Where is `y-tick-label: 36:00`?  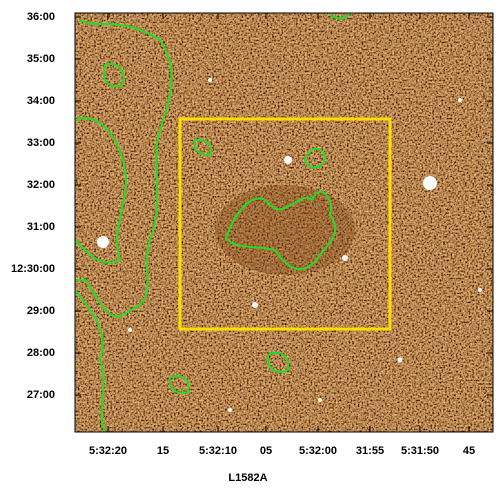
y-tick-label: 36:00 is located at coordinates (41, 17).